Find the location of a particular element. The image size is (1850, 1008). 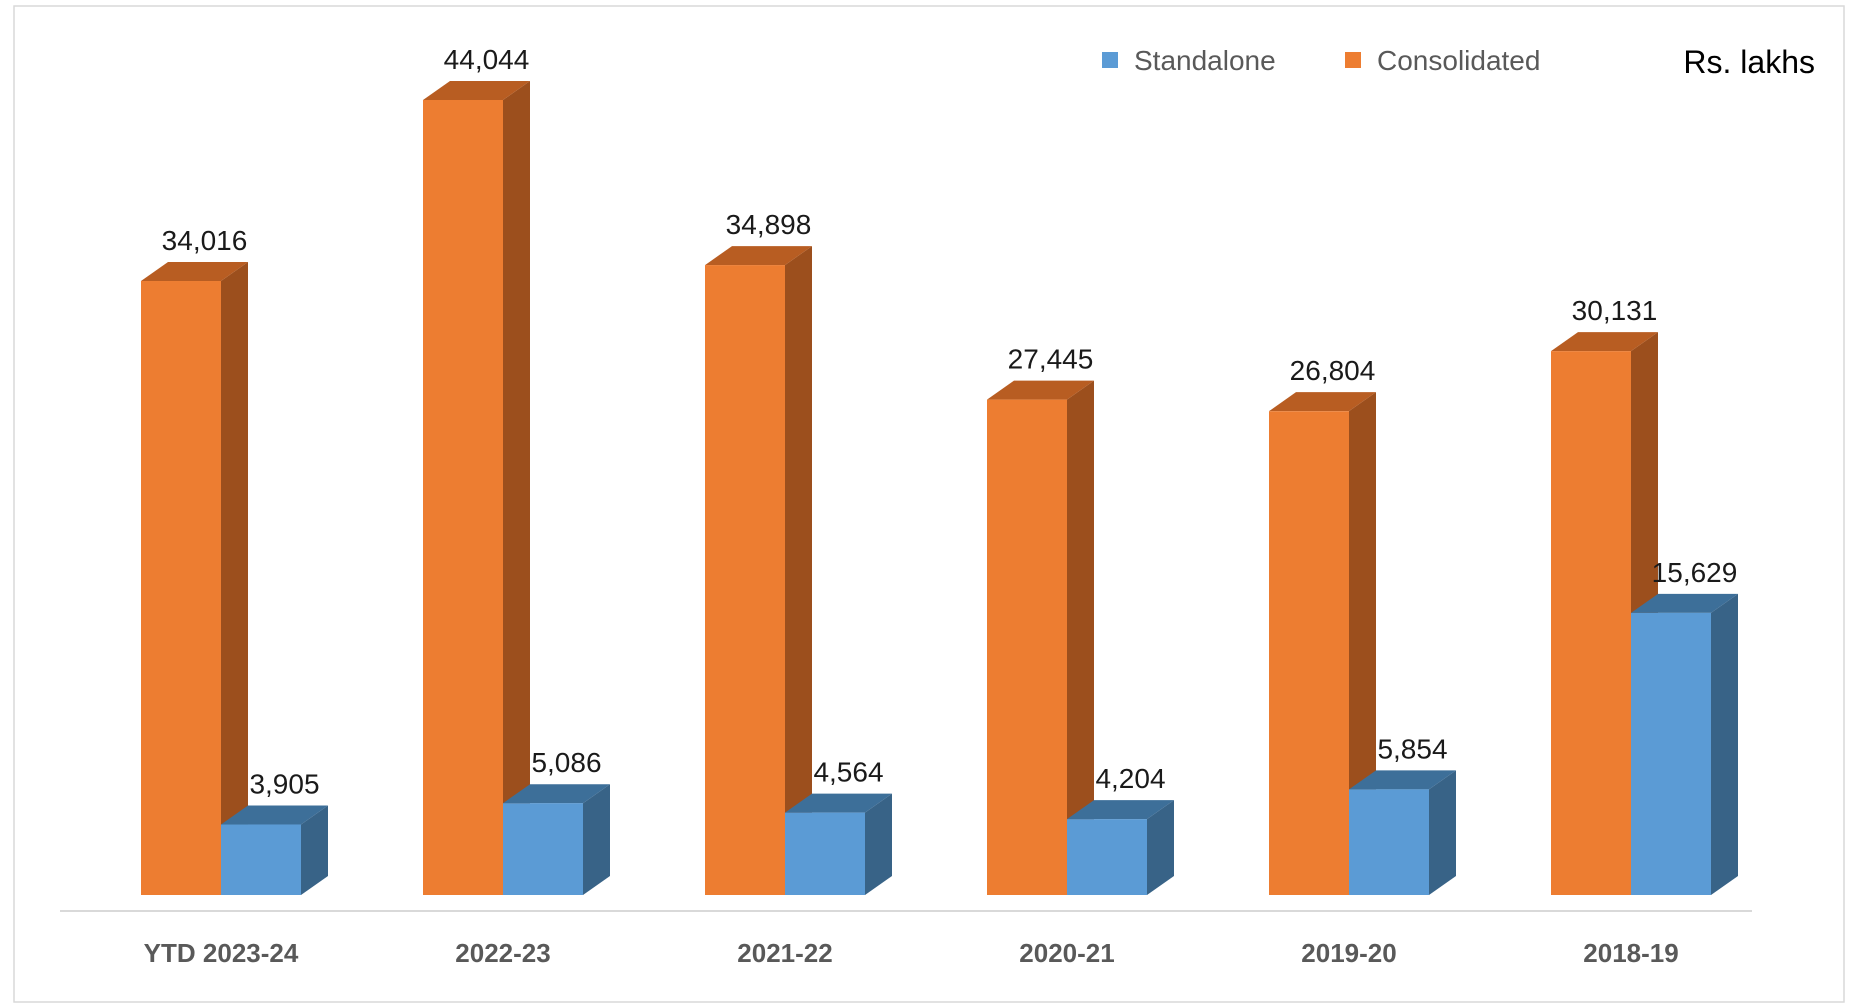

legend-swatch-consolidated is located at coordinates (1353, 60).